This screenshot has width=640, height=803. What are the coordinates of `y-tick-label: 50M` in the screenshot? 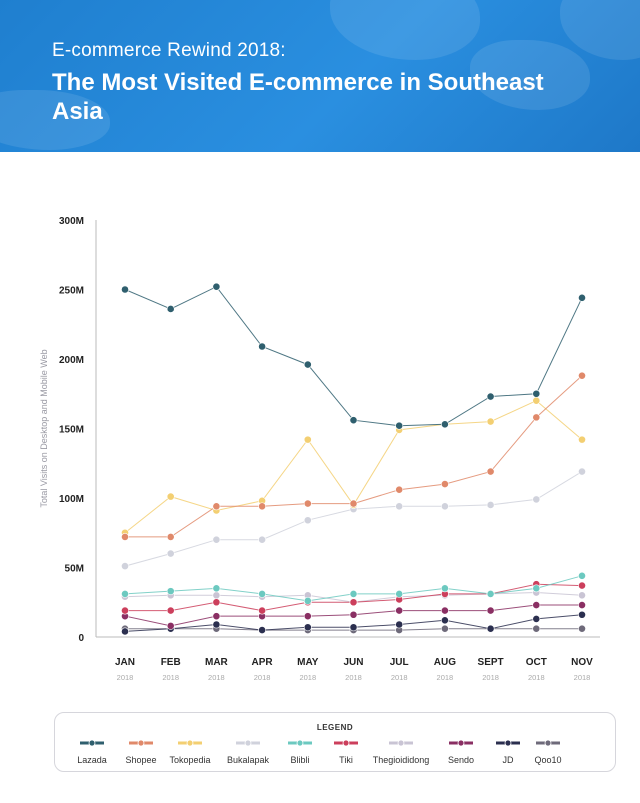 It's located at (74, 569).